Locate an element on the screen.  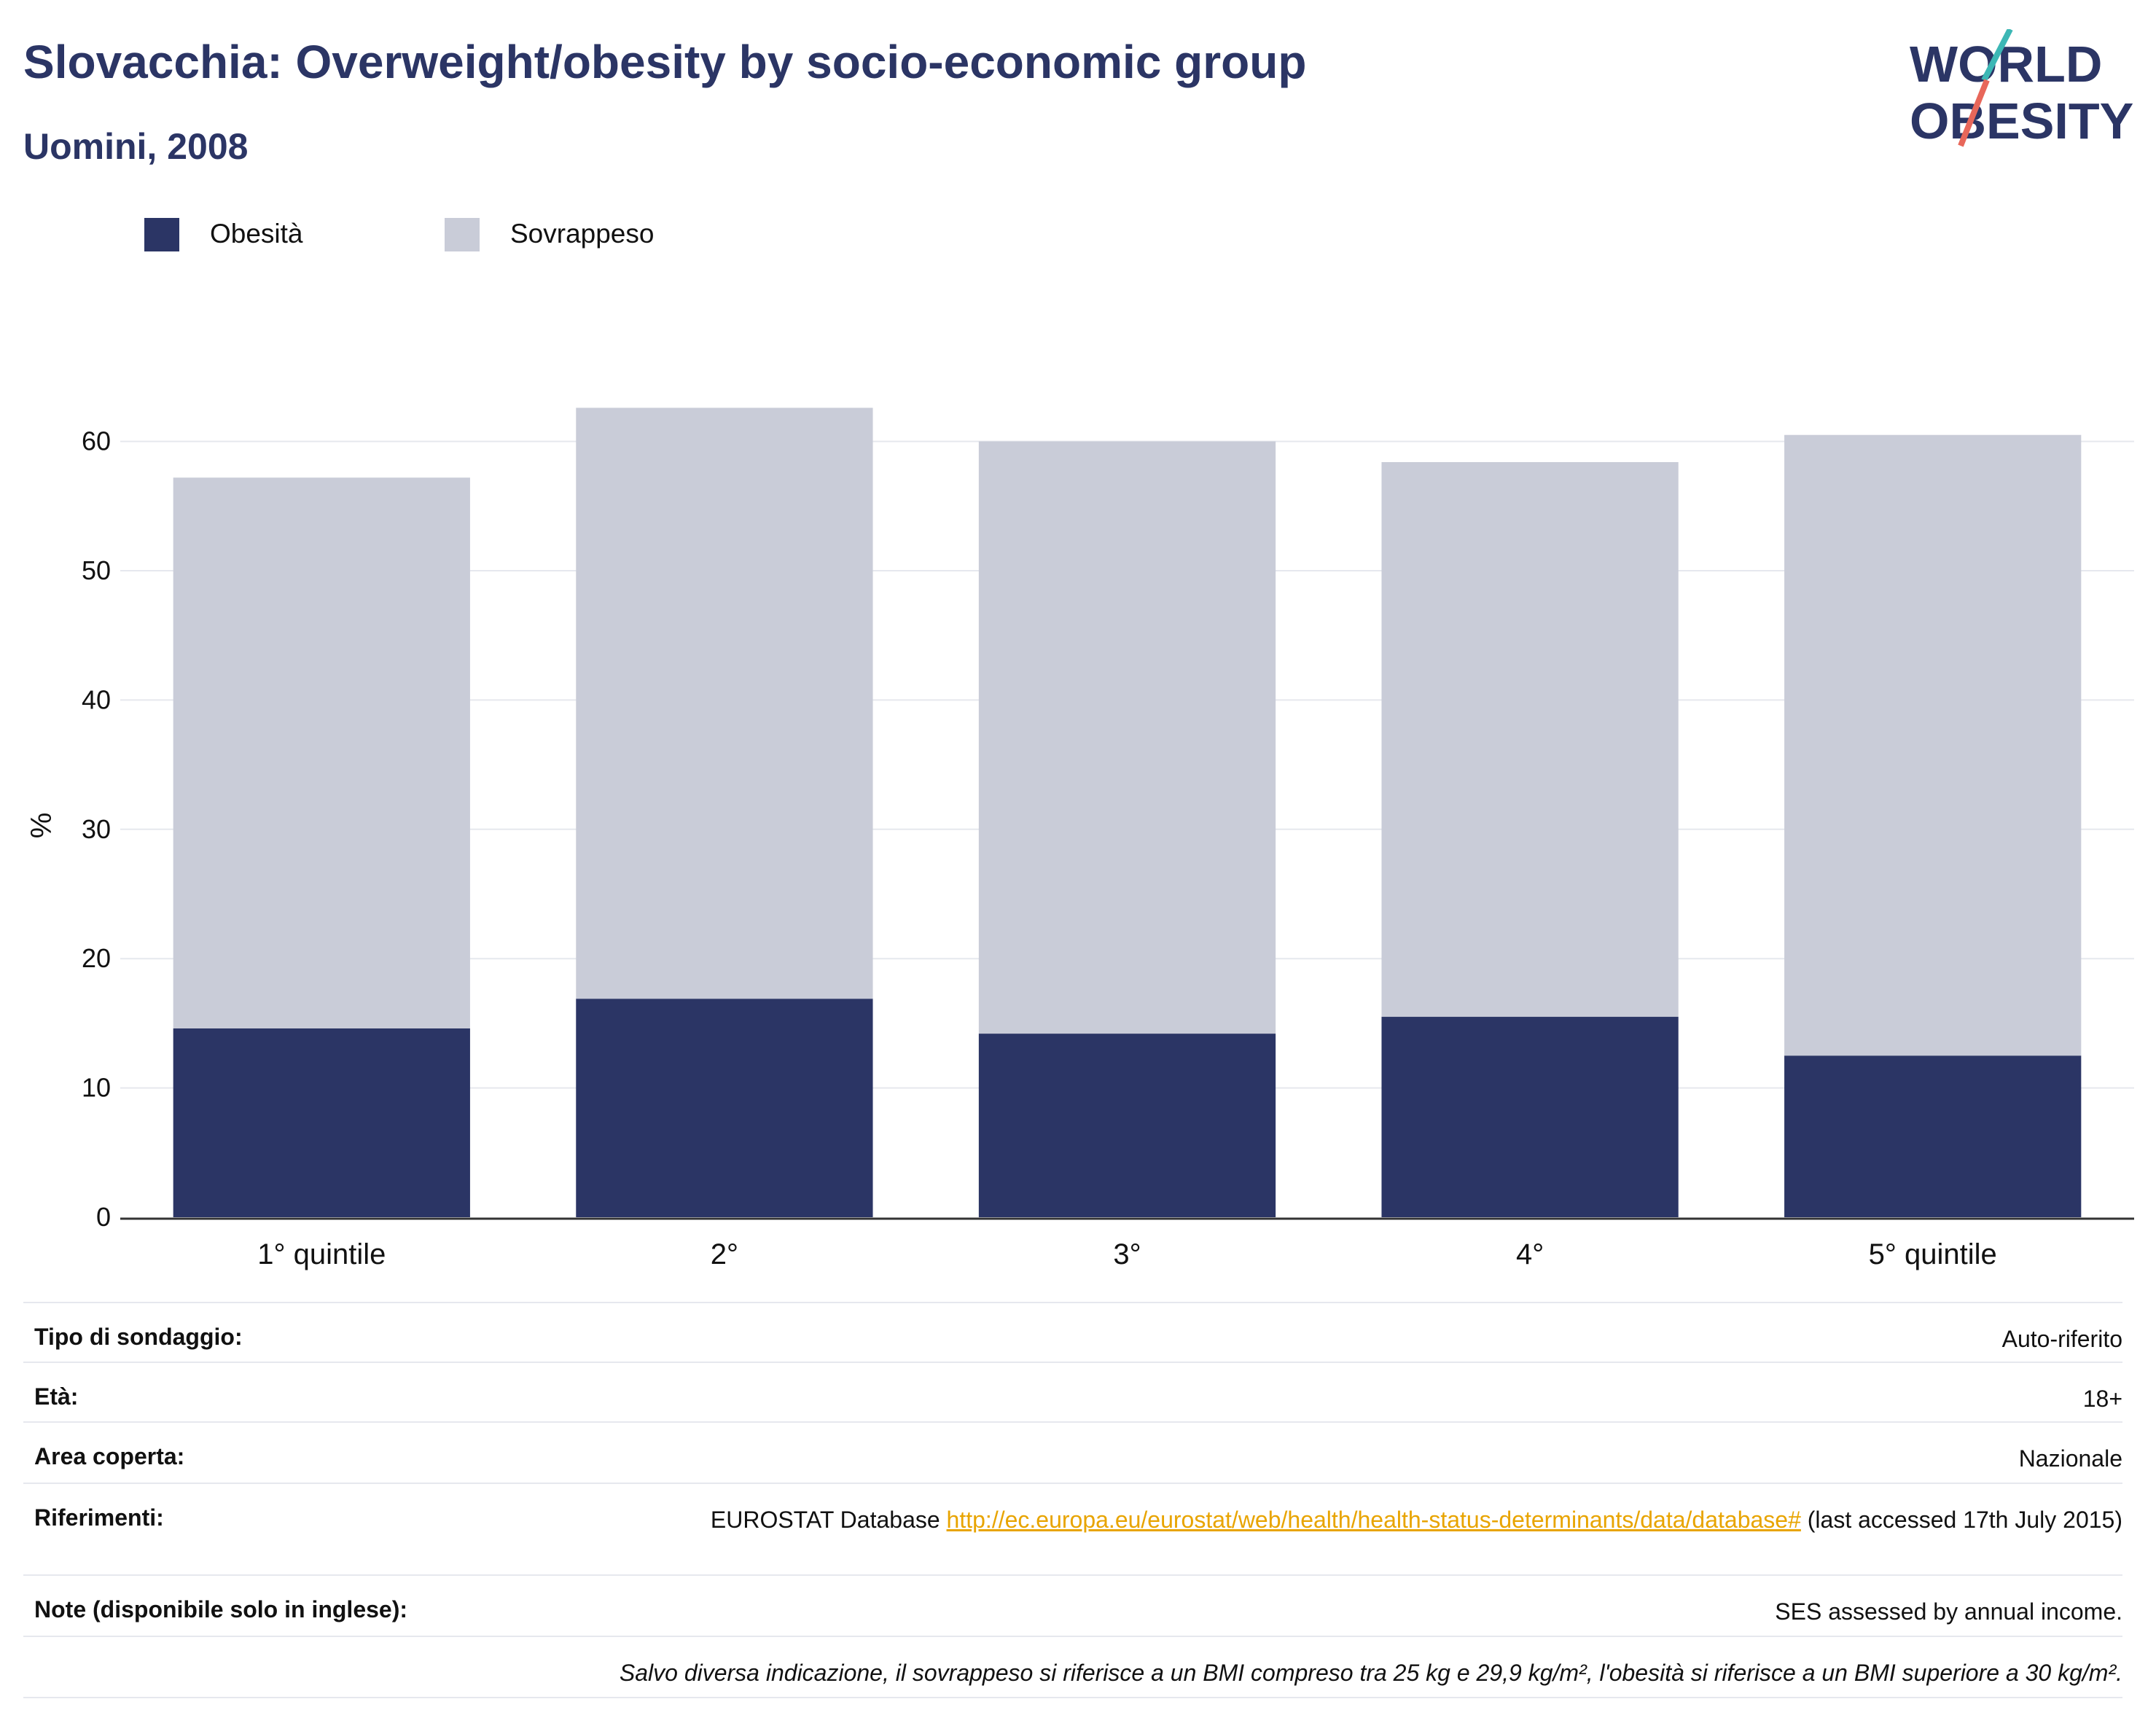
x-tick-label: 5° quintile is located at coordinates (1933, 1254).